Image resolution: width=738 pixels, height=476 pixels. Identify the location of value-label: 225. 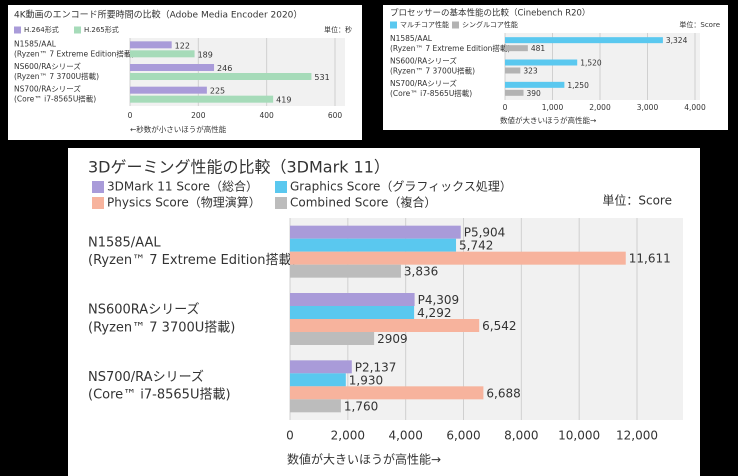
(217, 91).